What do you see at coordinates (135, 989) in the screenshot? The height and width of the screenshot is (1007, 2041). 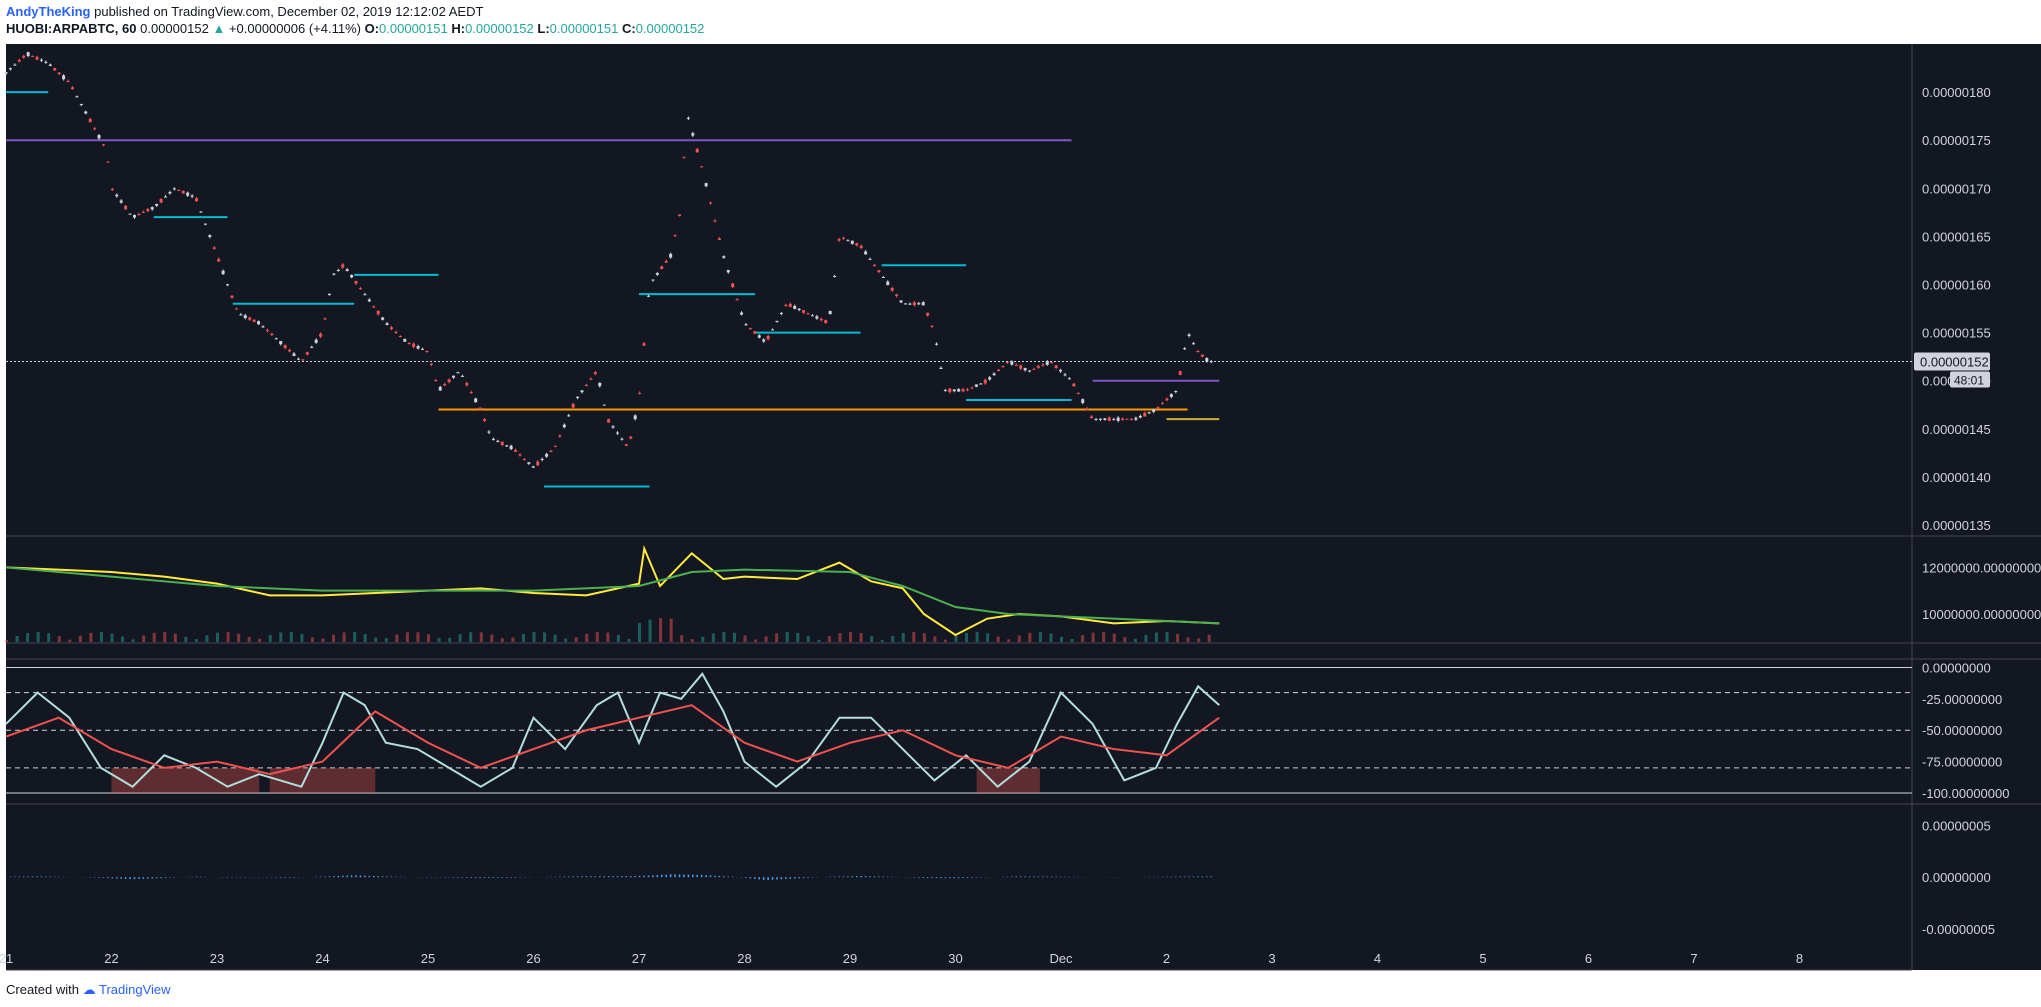 I see `tradingview-link: TradingView` at bounding box center [135, 989].